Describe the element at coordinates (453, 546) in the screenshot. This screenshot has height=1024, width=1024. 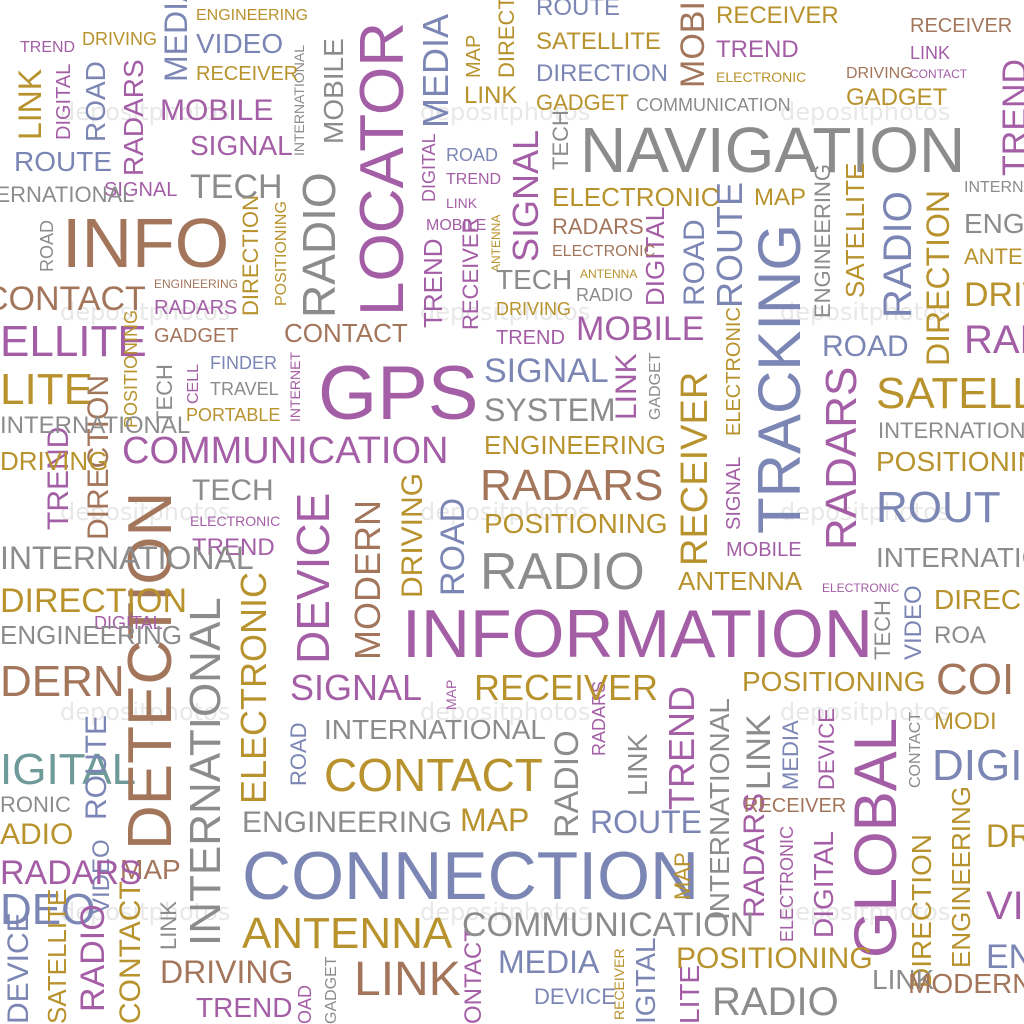
I see `word-road-v2: ROAD` at that location.